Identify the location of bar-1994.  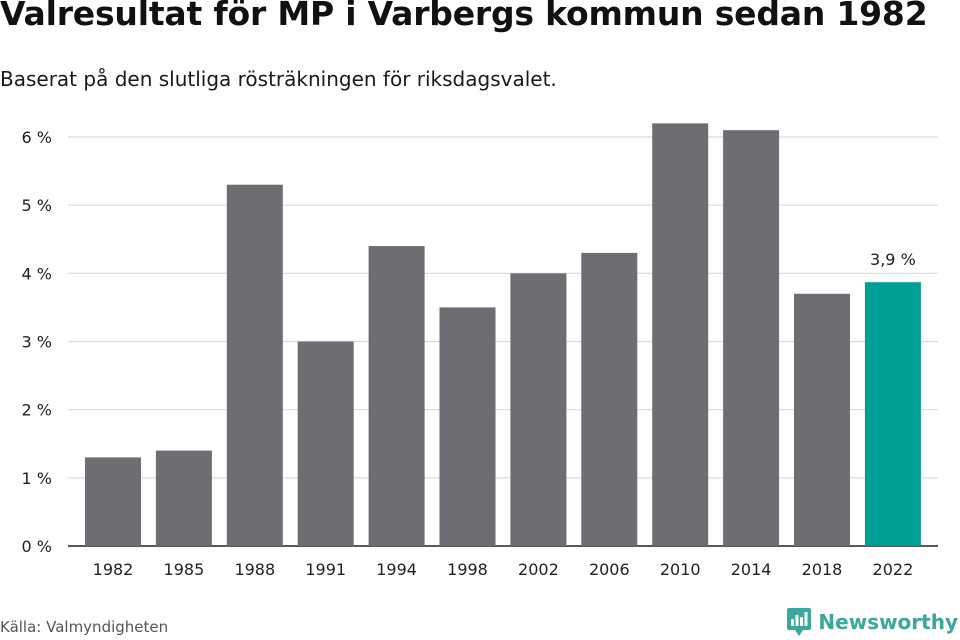
(396, 396).